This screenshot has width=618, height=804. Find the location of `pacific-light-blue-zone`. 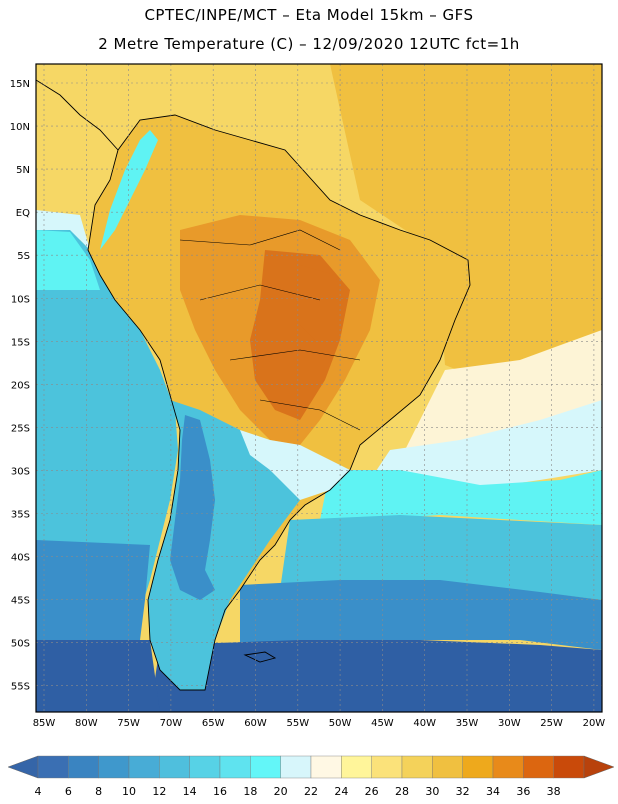

pacific-light-blue-zone is located at coordinates (107, 421).